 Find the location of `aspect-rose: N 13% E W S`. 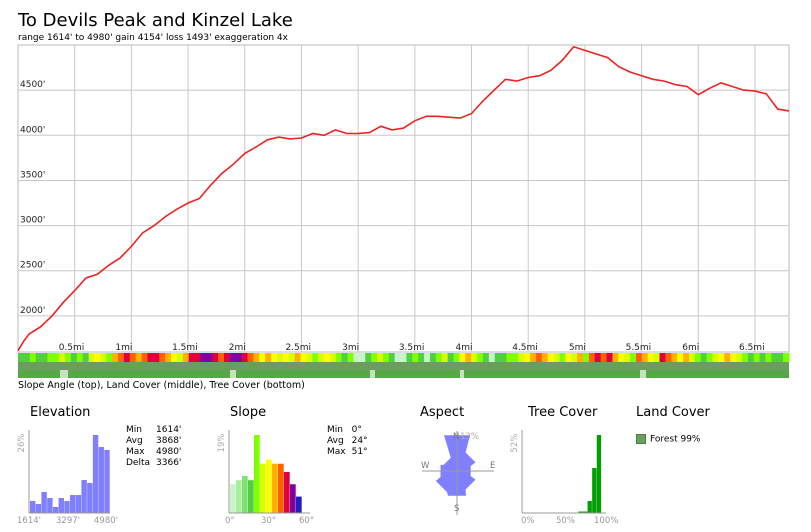

aspect-rose: N 13% E W S is located at coordinates (458, 473).